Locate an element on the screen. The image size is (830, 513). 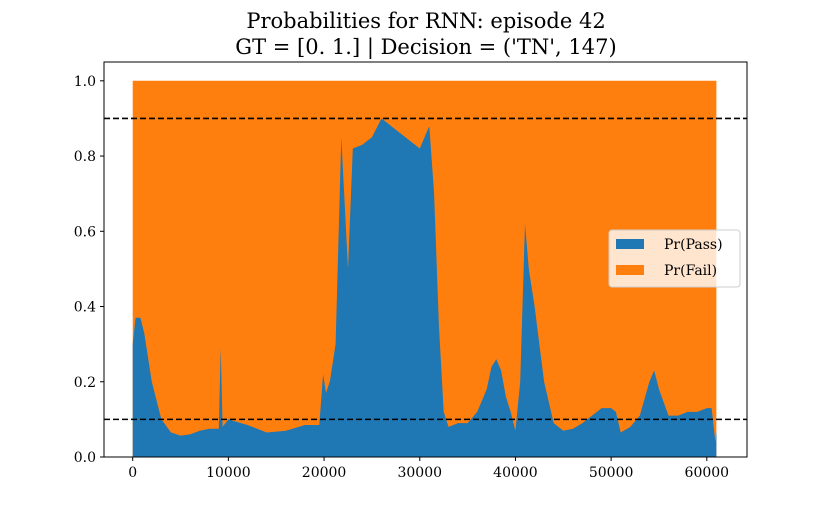
x-tick-label: 30000 is located at coordinates (419, 473).